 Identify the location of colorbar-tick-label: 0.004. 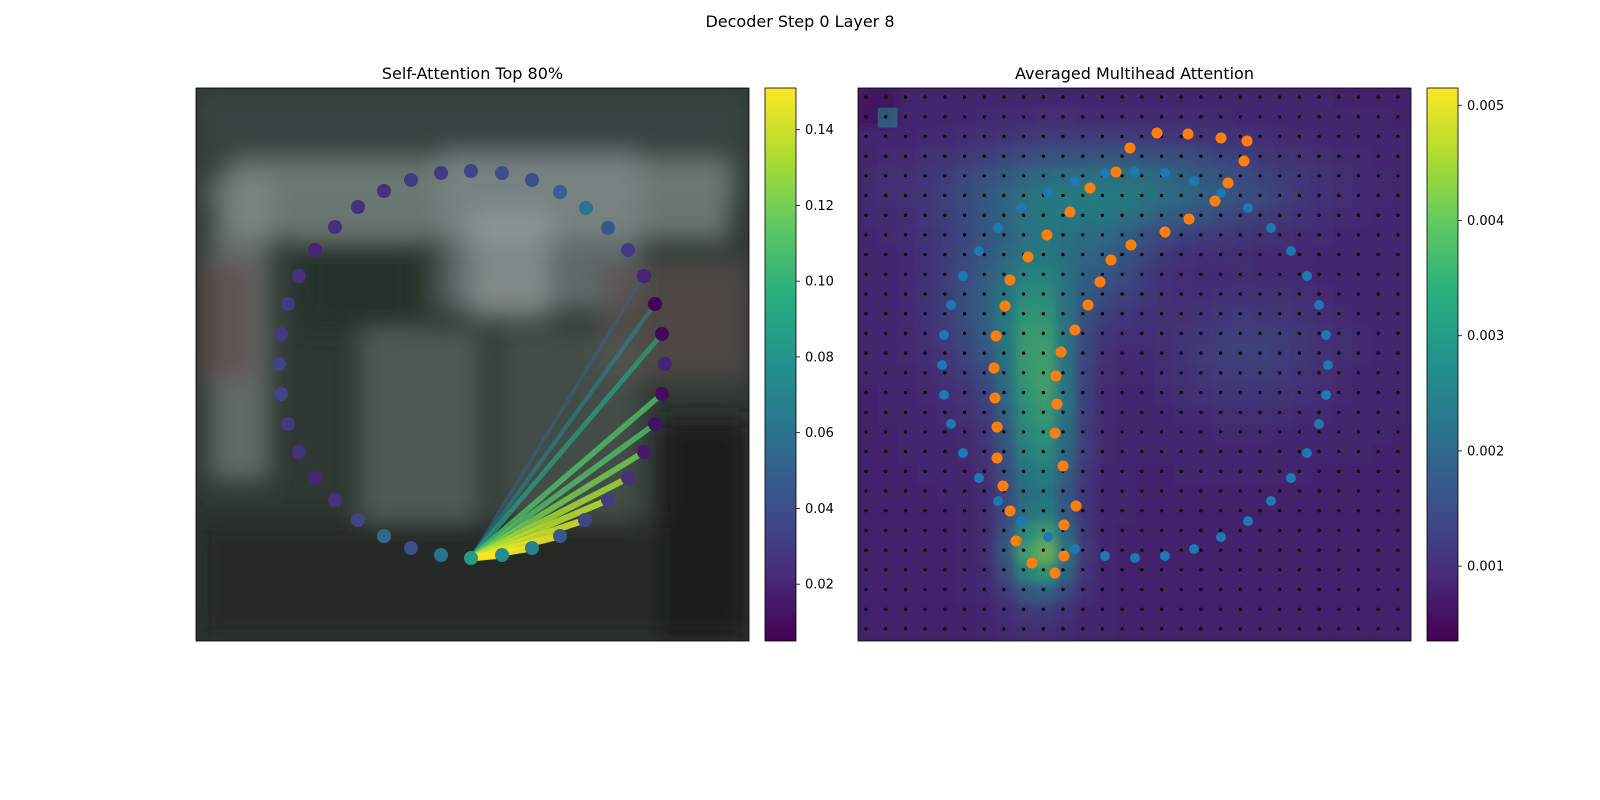
(1485, 221).